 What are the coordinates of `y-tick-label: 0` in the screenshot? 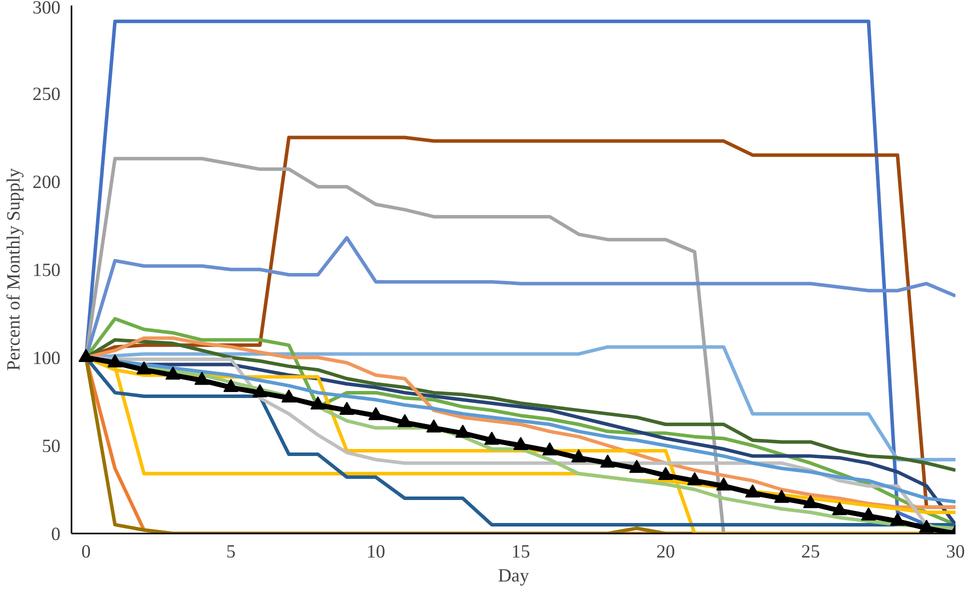 It's located at (55, 534).